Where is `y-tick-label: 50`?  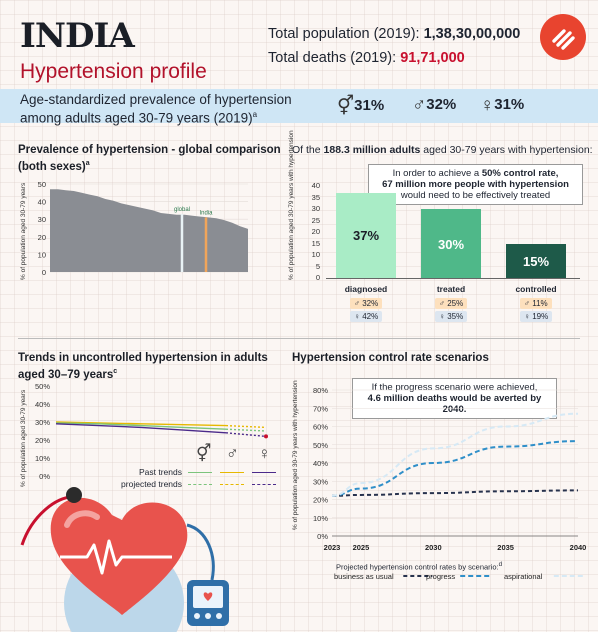
y-tick-label: 50 is located at coordinates (42, 184).